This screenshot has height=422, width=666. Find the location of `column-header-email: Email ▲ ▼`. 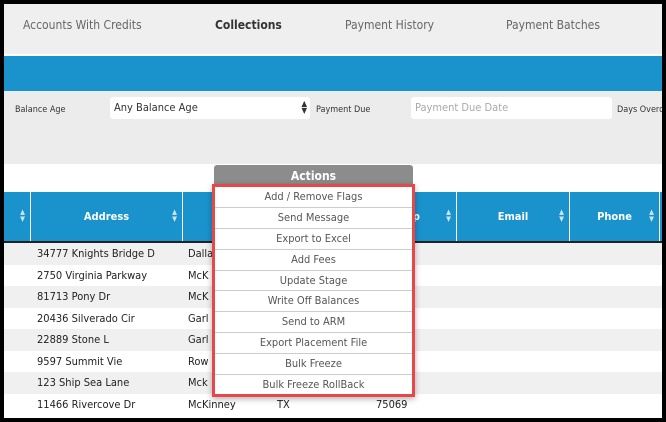

column-header-email: Email ▲ ▼ is located at coordinates (513, 216).